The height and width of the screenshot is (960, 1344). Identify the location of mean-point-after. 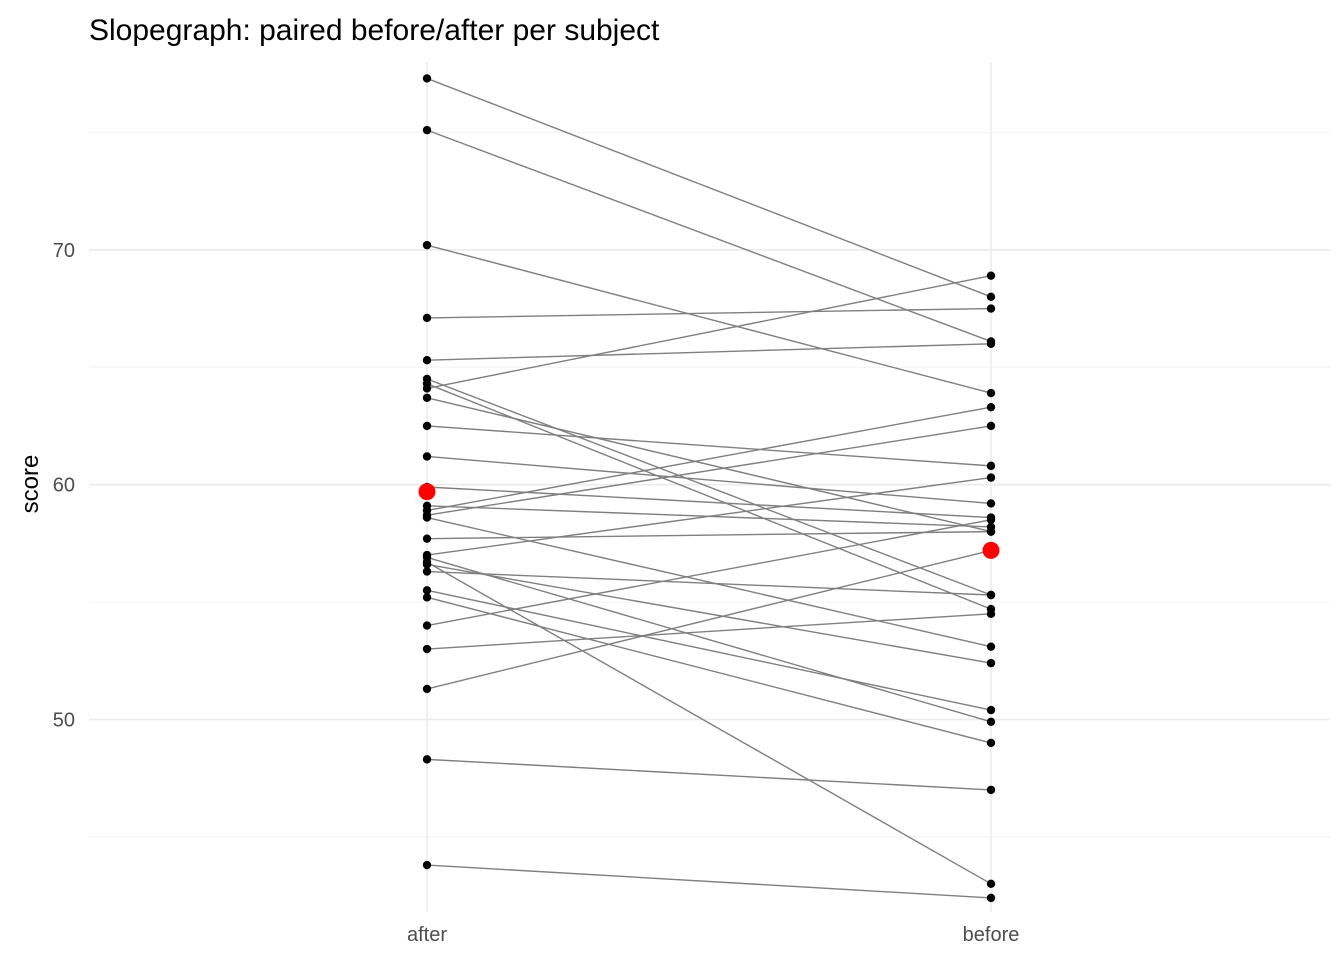
(427, 492).